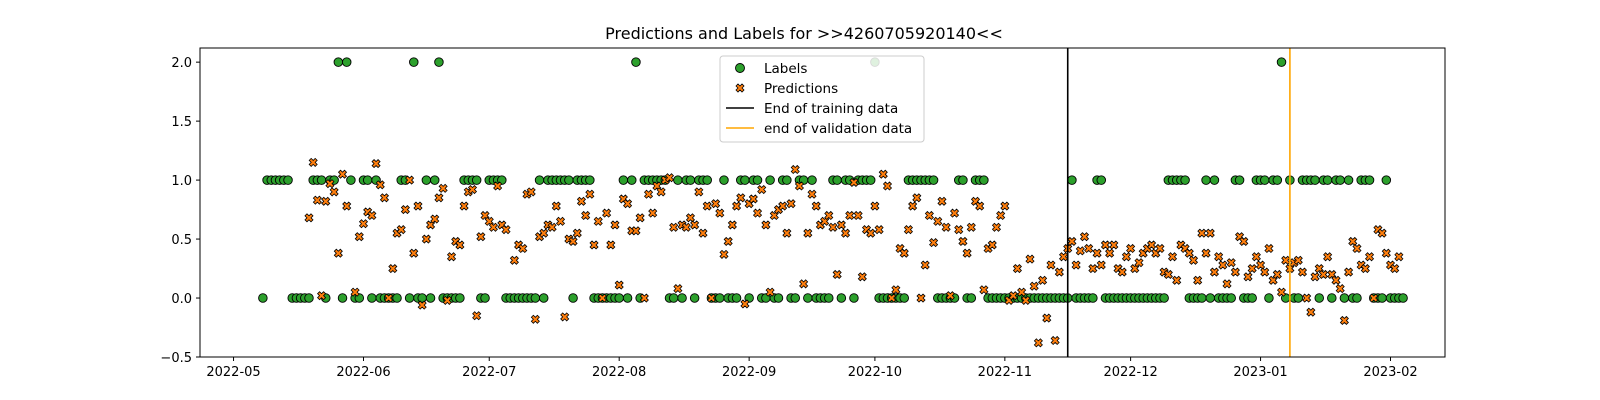 Image resolution: width=1600 pixels, height=400 pixels. I want to click on x-tick-label: 2022-05, so click(233, 372).